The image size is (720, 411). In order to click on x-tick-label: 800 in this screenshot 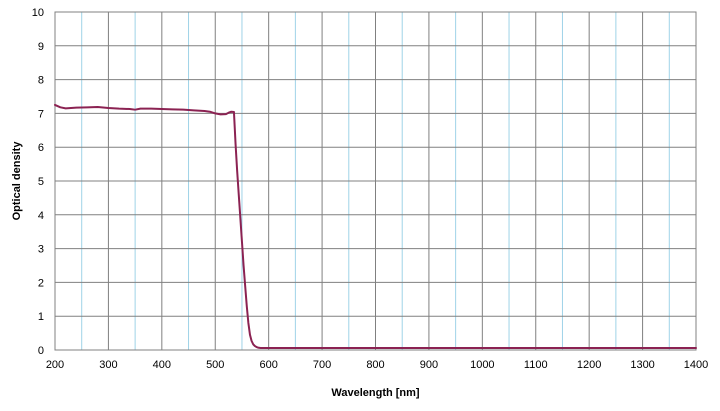, I will do `click(375, 365)`.